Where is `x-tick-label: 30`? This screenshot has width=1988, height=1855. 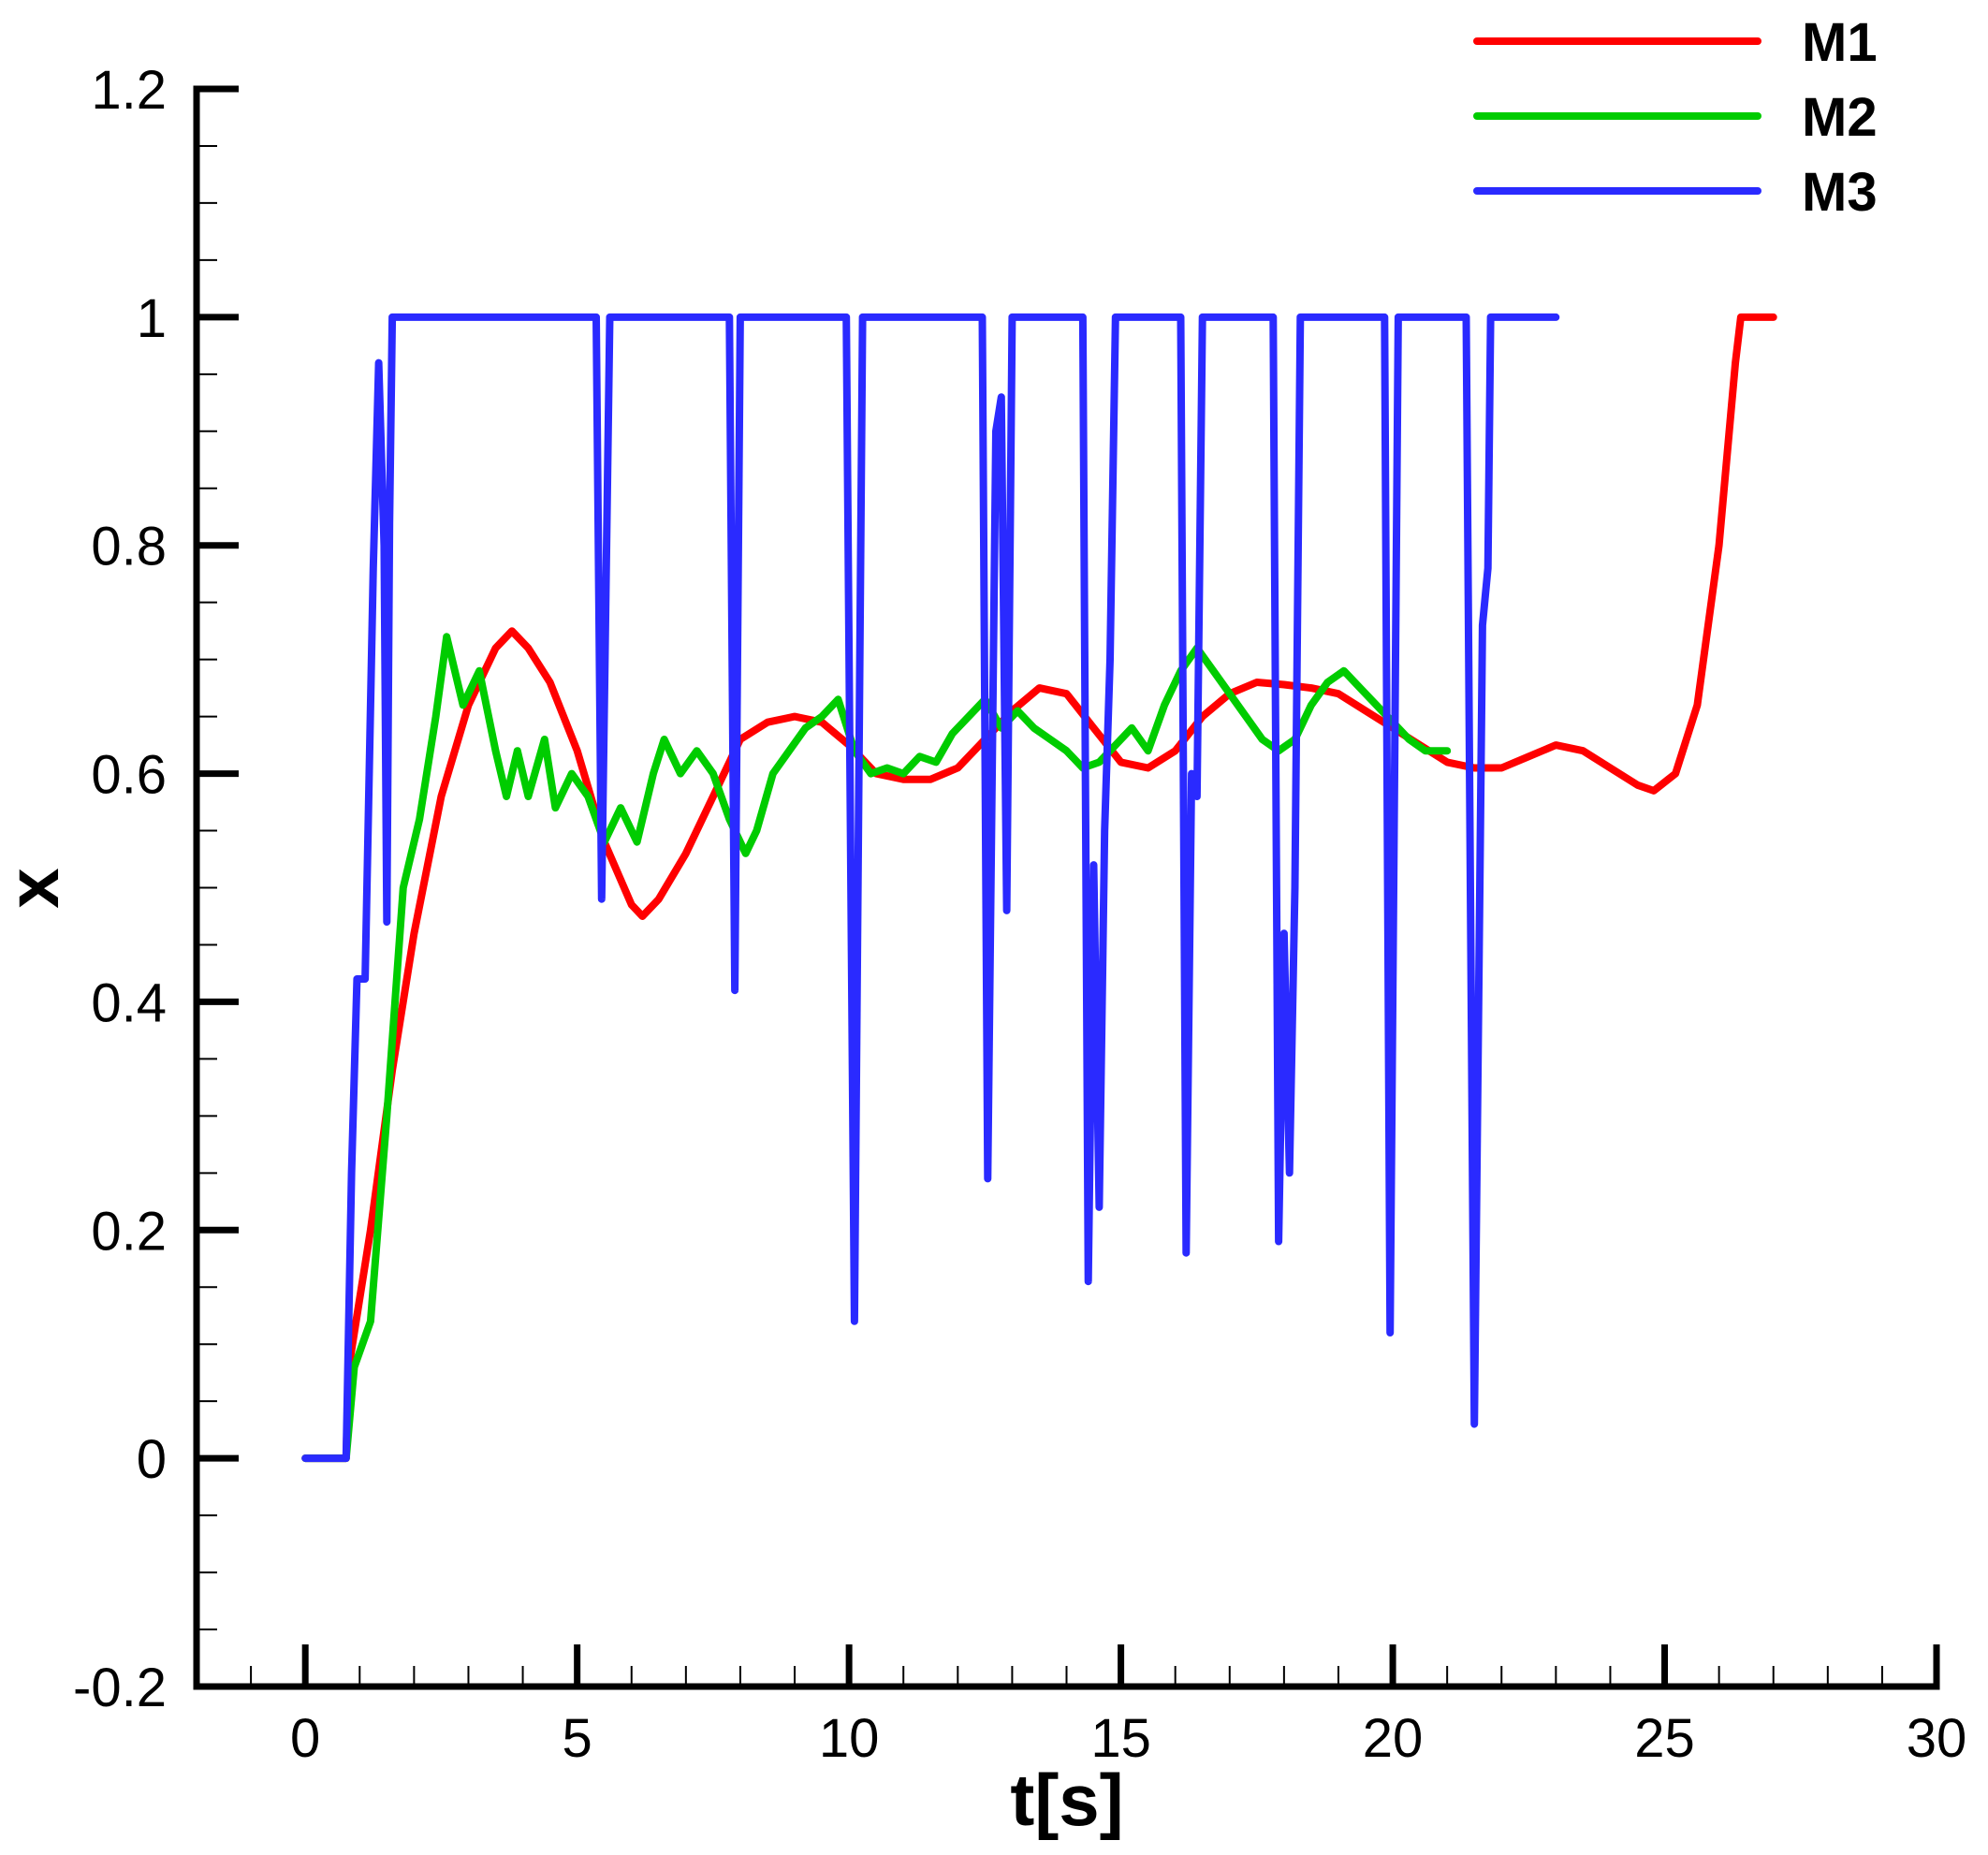
x-tick-label: 30 is located at coordinates (1937, 1738).